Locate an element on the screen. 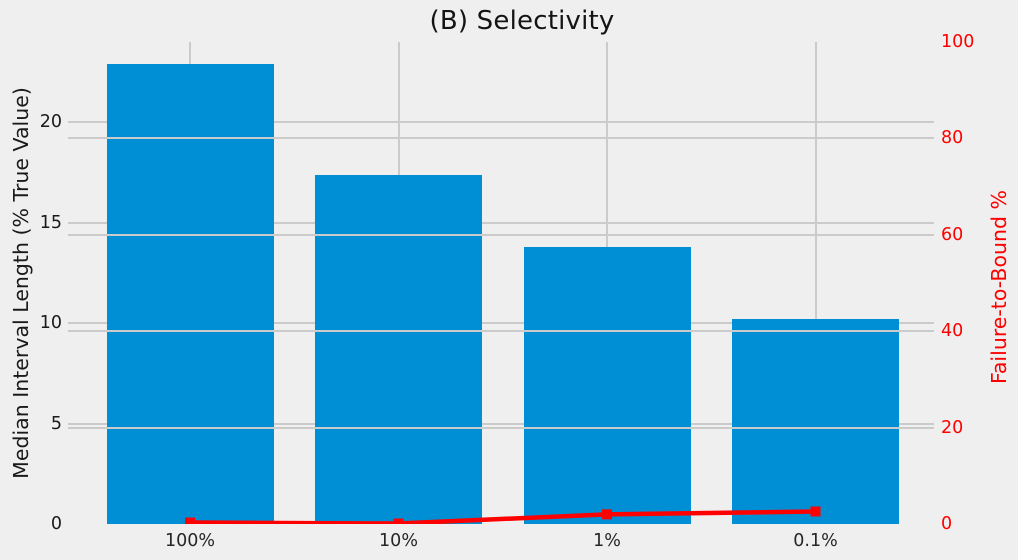 Image resolution: width=1018 pixels, height=560 pixels. line-series-layer is located at coordinates (503, 515).